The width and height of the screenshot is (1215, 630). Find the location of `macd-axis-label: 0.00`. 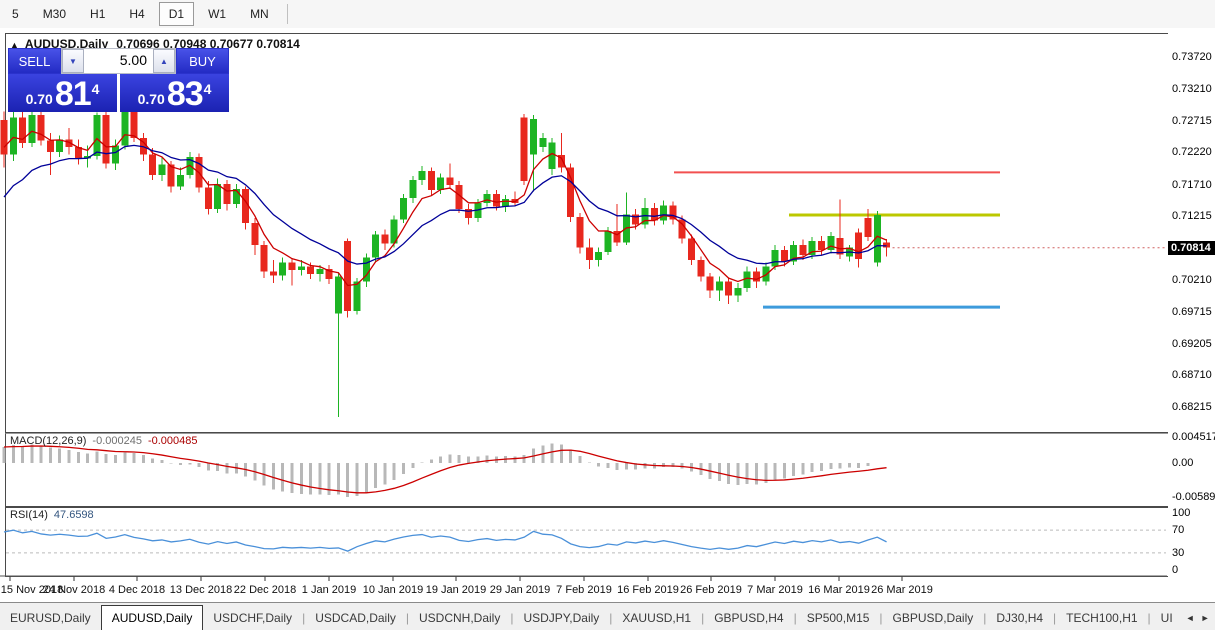

macd-axis-label: 0.00 is located at coordinates (1183, 463).